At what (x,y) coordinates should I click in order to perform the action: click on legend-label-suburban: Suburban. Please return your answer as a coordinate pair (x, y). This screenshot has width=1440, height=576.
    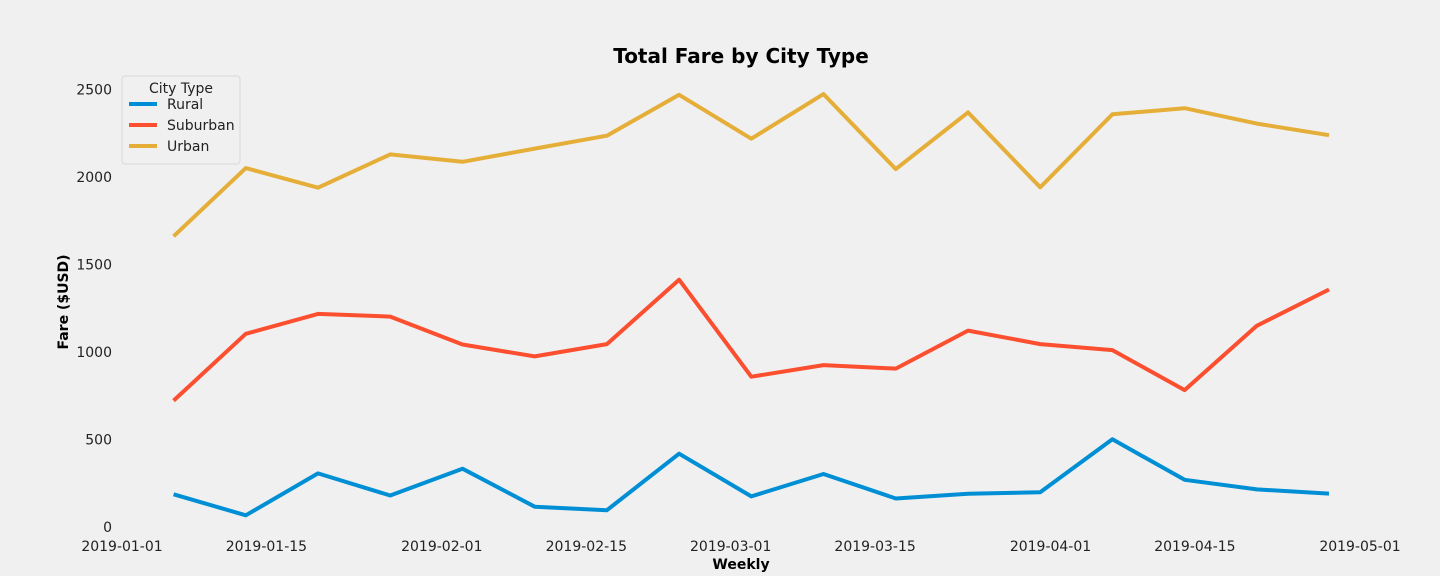
    Looking at the image, I should click on (201, 126).